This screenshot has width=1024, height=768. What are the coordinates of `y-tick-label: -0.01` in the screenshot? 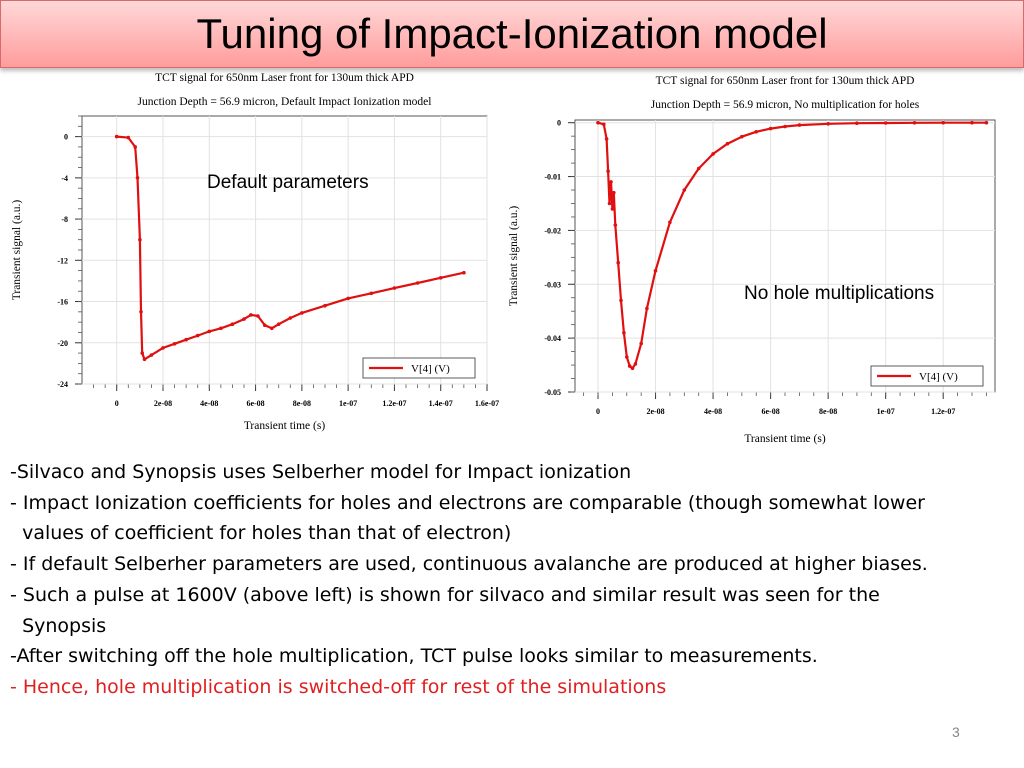 It's located at (552, 177).